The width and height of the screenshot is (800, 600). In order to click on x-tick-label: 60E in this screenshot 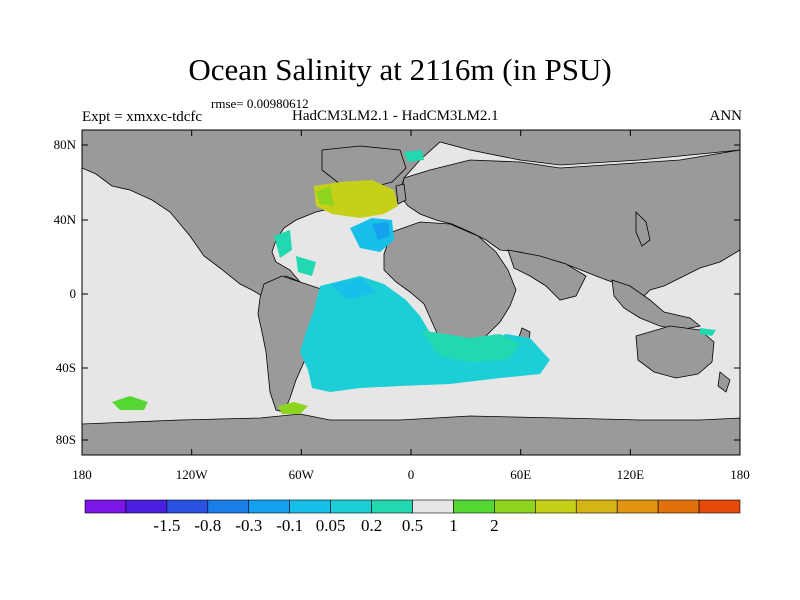, I will do `click(521, 474)`.